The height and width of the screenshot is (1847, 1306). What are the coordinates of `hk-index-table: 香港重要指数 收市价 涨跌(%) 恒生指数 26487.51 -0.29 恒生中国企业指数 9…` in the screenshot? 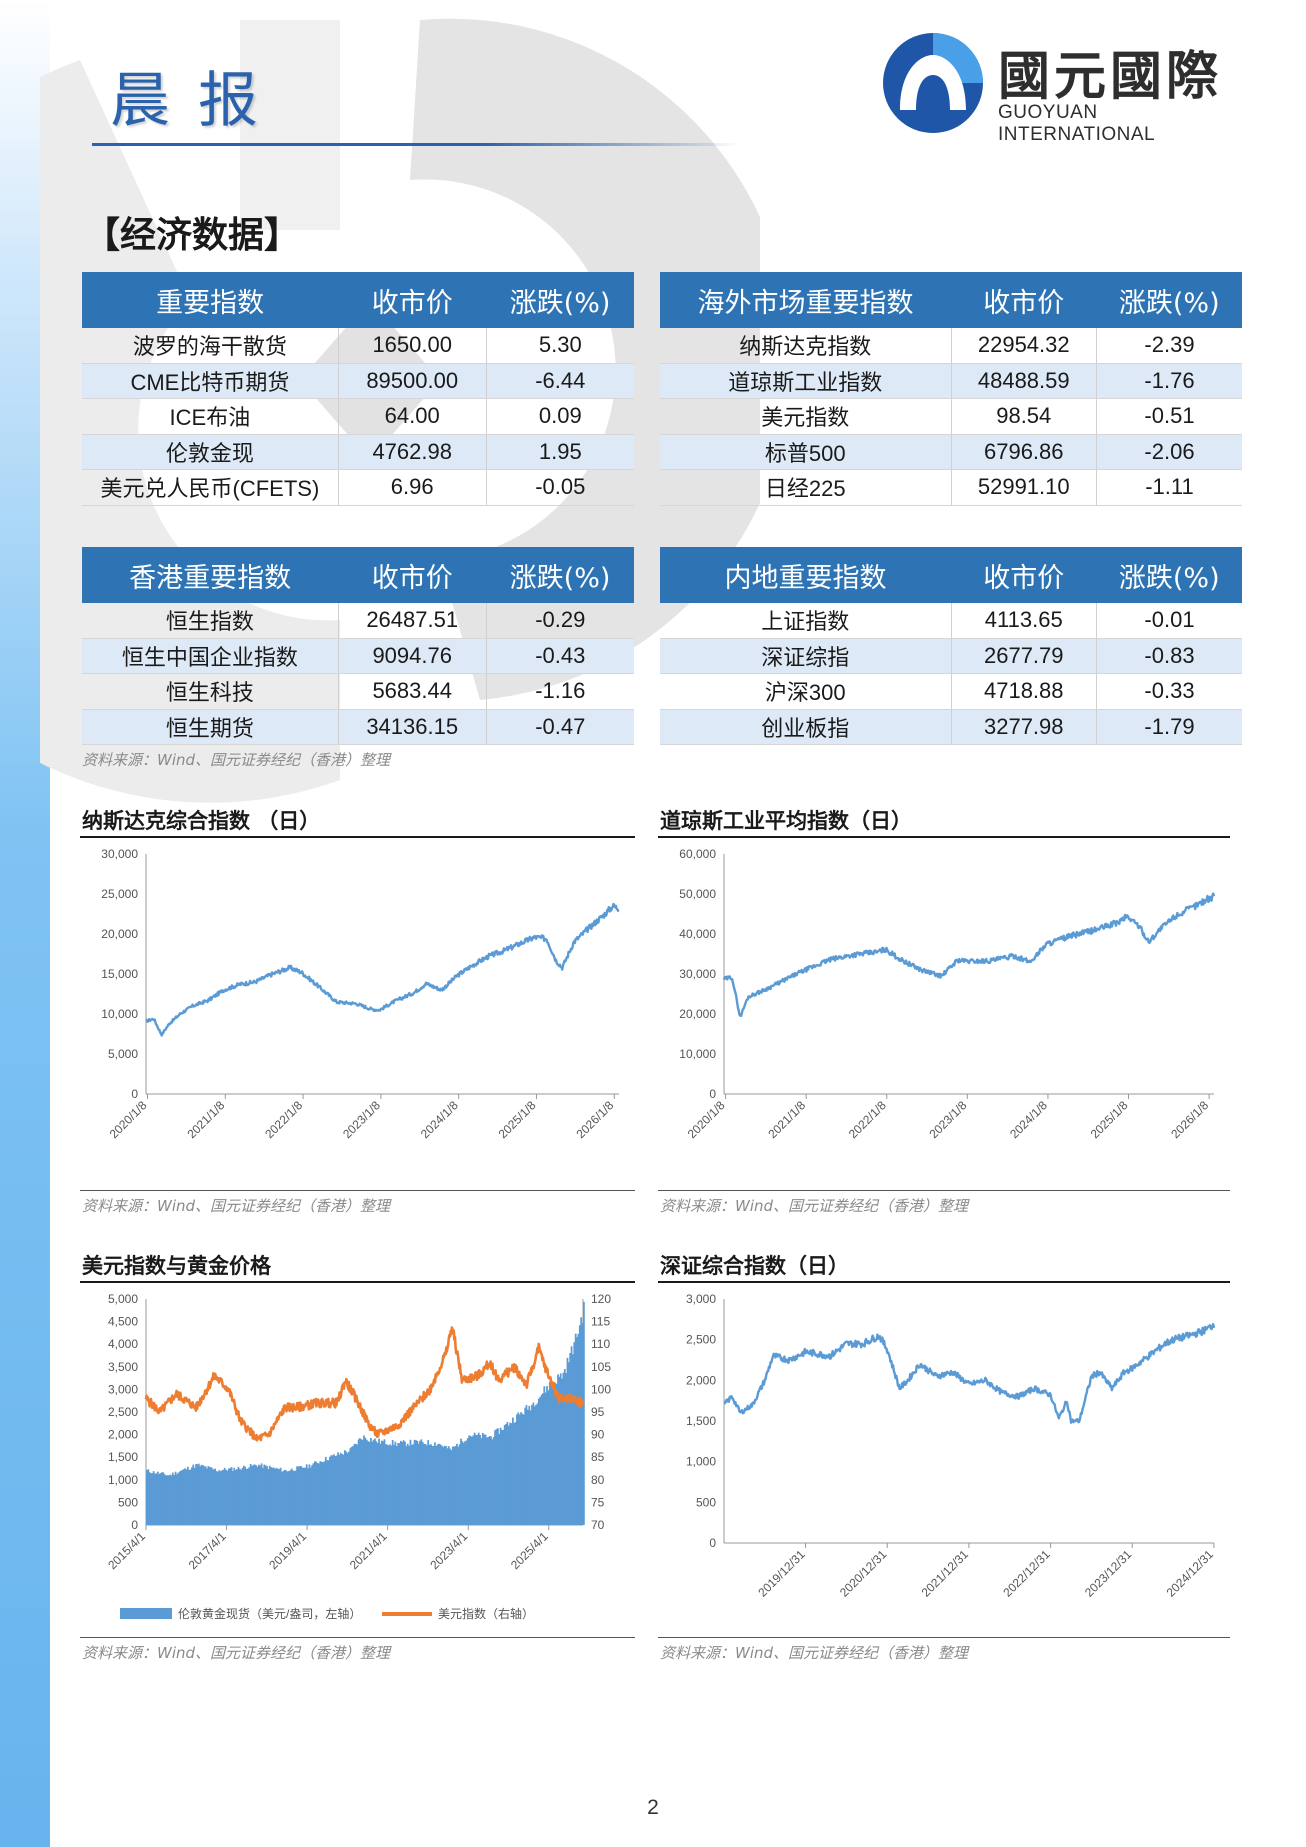 It's located at (358, 646).